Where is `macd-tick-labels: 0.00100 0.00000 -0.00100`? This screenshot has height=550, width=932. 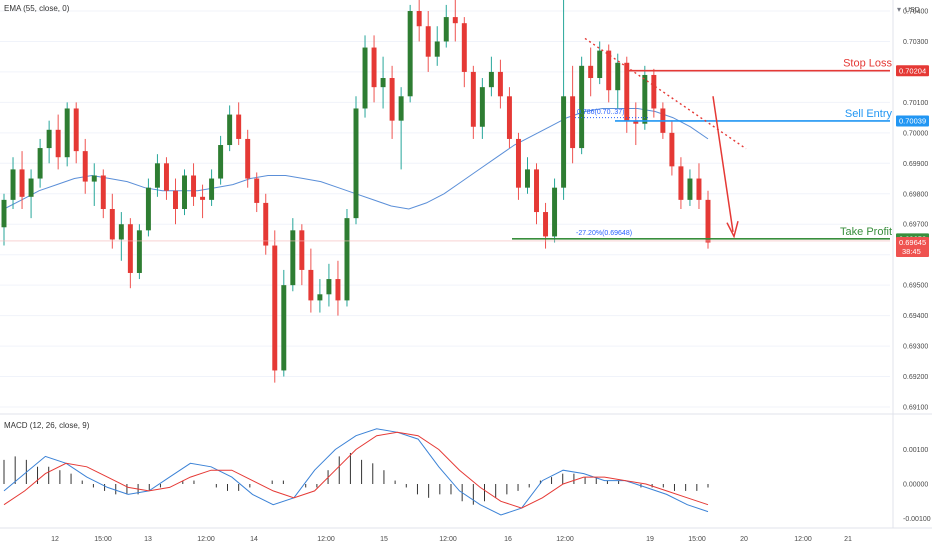
macd-tick-labels: 0.00100 0.00000 -0.00100 is located at coordinates (917, 485).